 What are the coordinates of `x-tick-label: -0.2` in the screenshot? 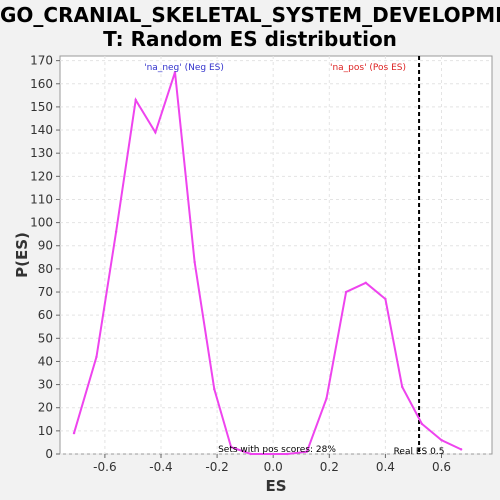 It's located at (216, 467).